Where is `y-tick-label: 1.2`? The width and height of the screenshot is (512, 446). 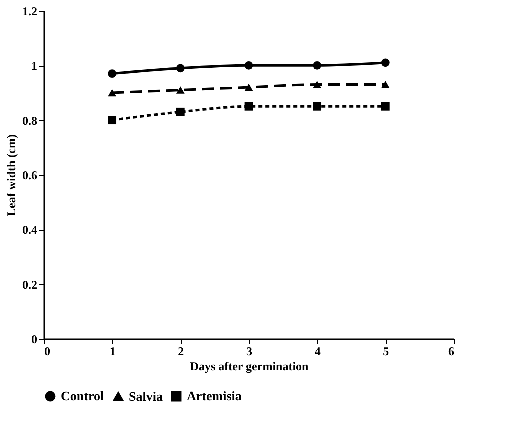 y-tick-label: 1.2 is located at coordinates (30, 11).